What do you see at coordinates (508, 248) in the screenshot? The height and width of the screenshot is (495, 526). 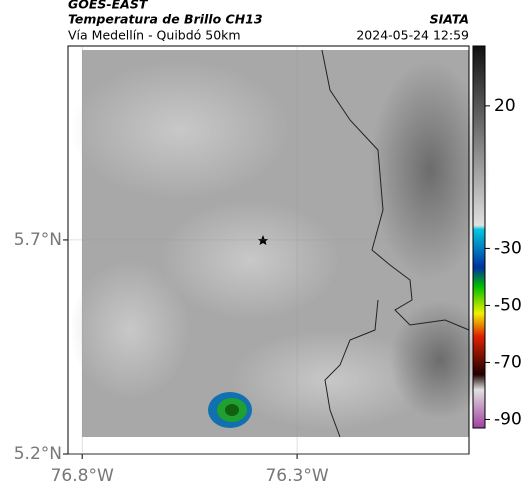 I see `colorbar-tick-label: -30` at bounding box center [508, 248].